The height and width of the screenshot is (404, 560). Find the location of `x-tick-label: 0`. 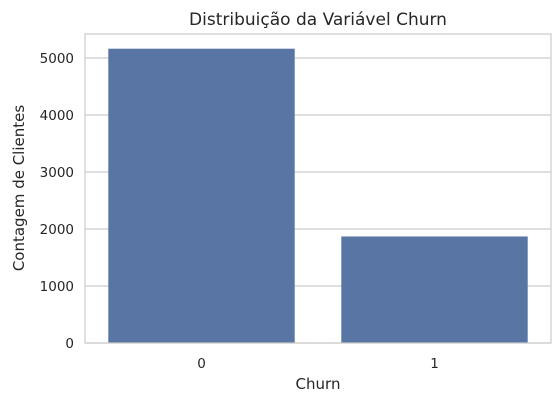

x-tick-label: 0 is located at coordinates (201, 364).